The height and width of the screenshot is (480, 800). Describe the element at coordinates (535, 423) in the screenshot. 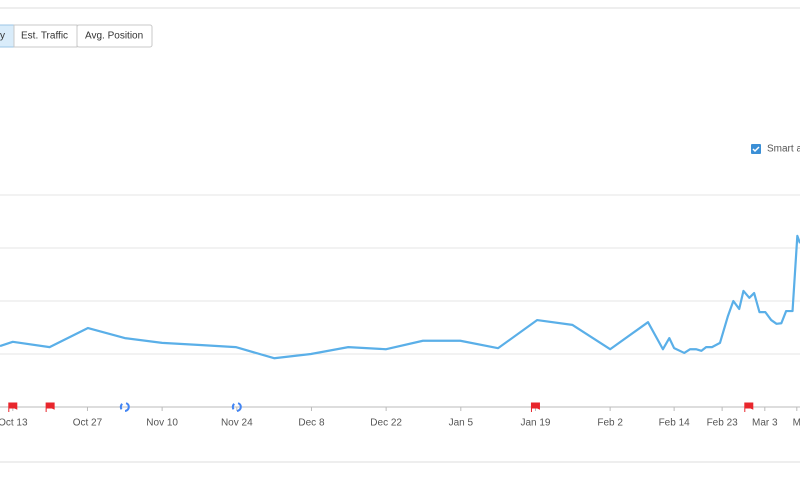

I see `x-tick-label: Jan 19` at that location.